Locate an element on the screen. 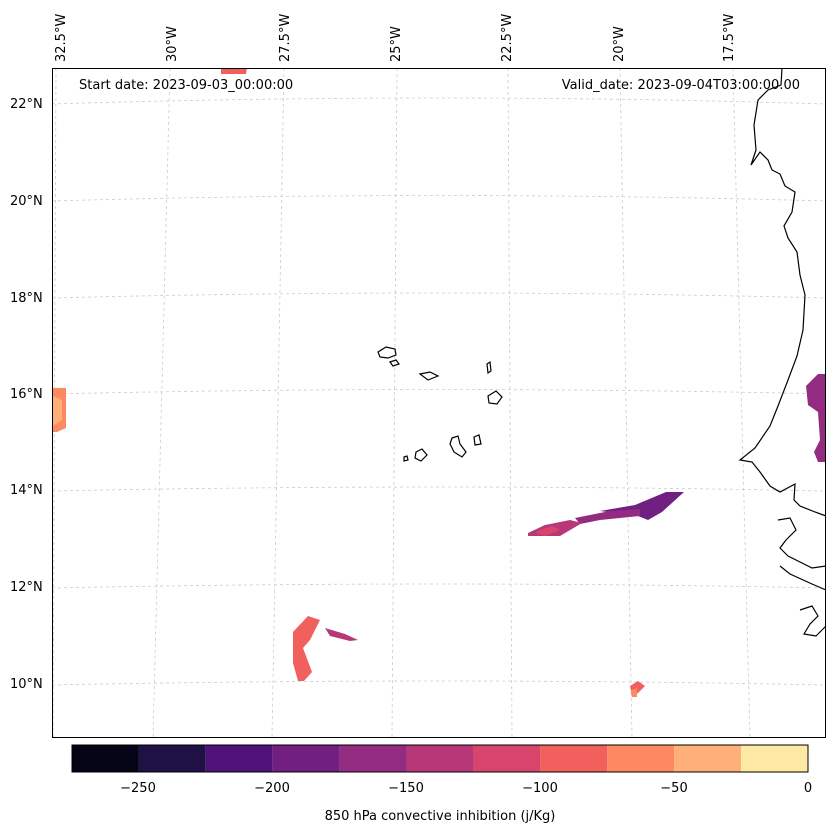 The width and height of the screenshot is (837, 836). colorbar is located at coordinates (440, 758).